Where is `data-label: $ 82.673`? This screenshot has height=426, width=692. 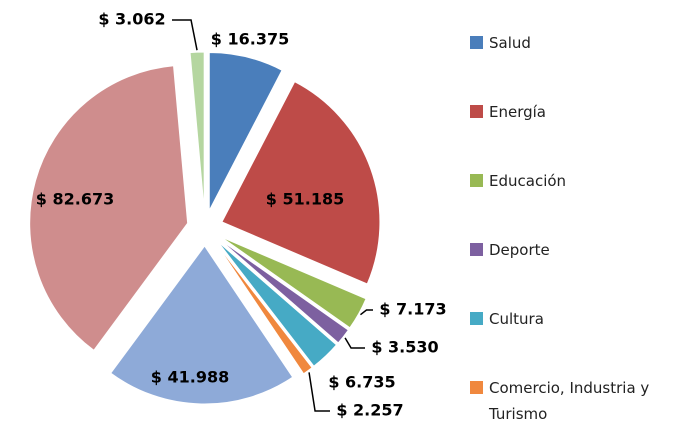
data-label: $ 82.673 is located at coordinates (75, 199).